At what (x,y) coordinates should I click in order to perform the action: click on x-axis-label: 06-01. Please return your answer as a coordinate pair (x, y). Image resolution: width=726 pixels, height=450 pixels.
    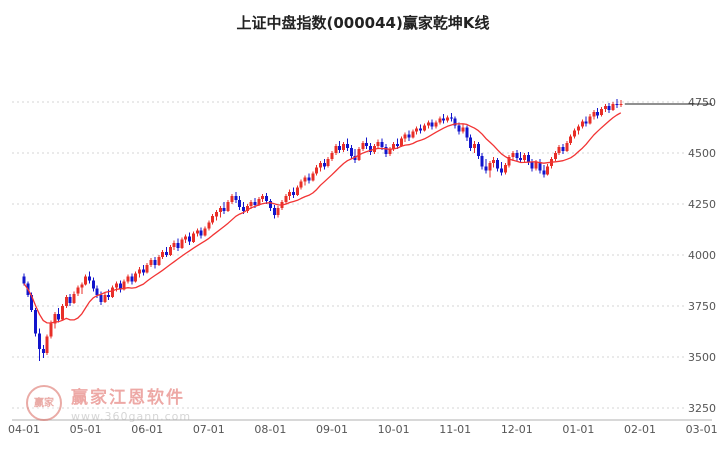
    Looking at the image, I should click on (147, 429).